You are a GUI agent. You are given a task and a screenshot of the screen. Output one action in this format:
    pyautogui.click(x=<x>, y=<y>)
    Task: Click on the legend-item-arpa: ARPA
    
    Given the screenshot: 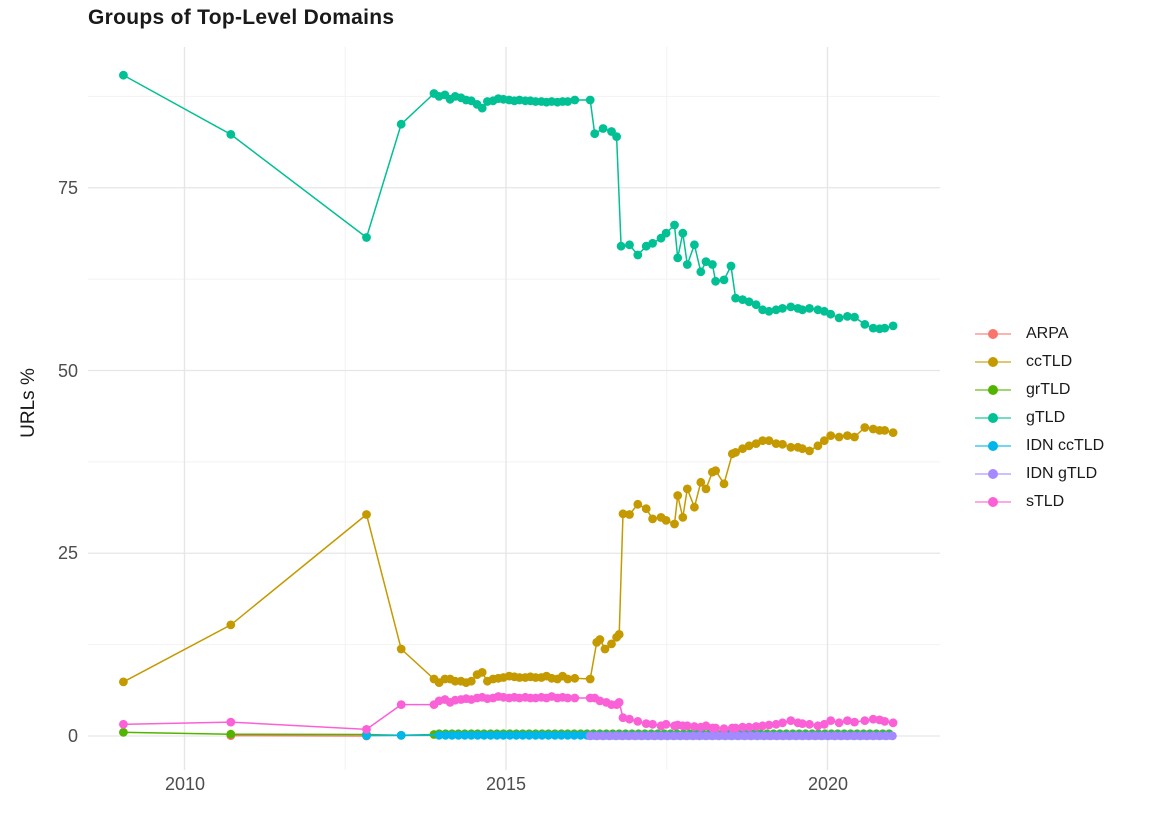 What is the action you would take?
    pyautogui.click(x=1039, y=334)
    